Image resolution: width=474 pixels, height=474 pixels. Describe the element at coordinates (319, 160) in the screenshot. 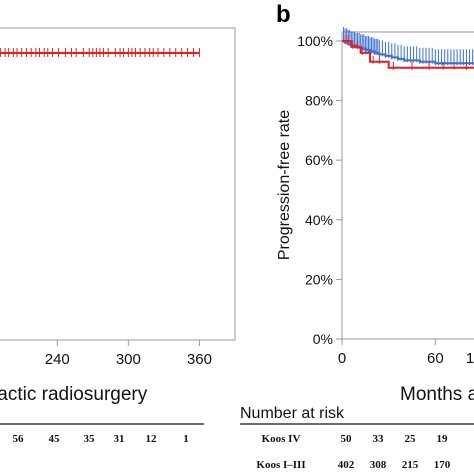

I see `panel-b-y-tick-label: 60%` at that location.